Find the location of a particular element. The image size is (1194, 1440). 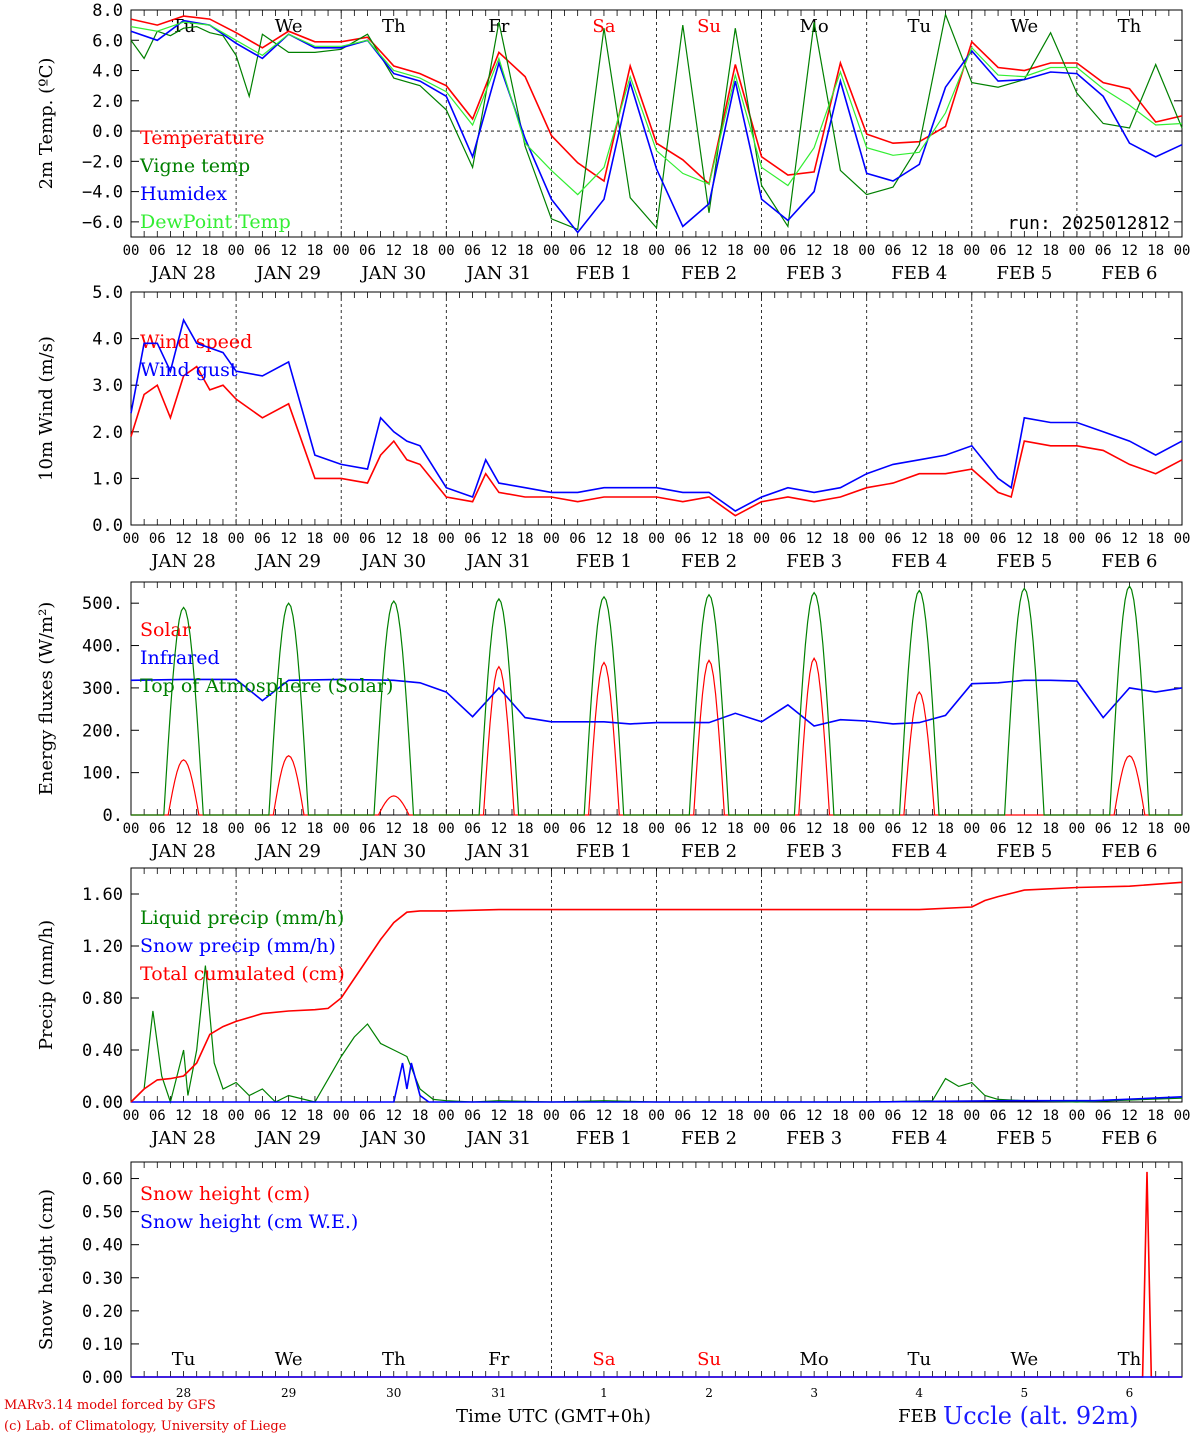

month-label: FEB is located at coordinates (917, 1416).